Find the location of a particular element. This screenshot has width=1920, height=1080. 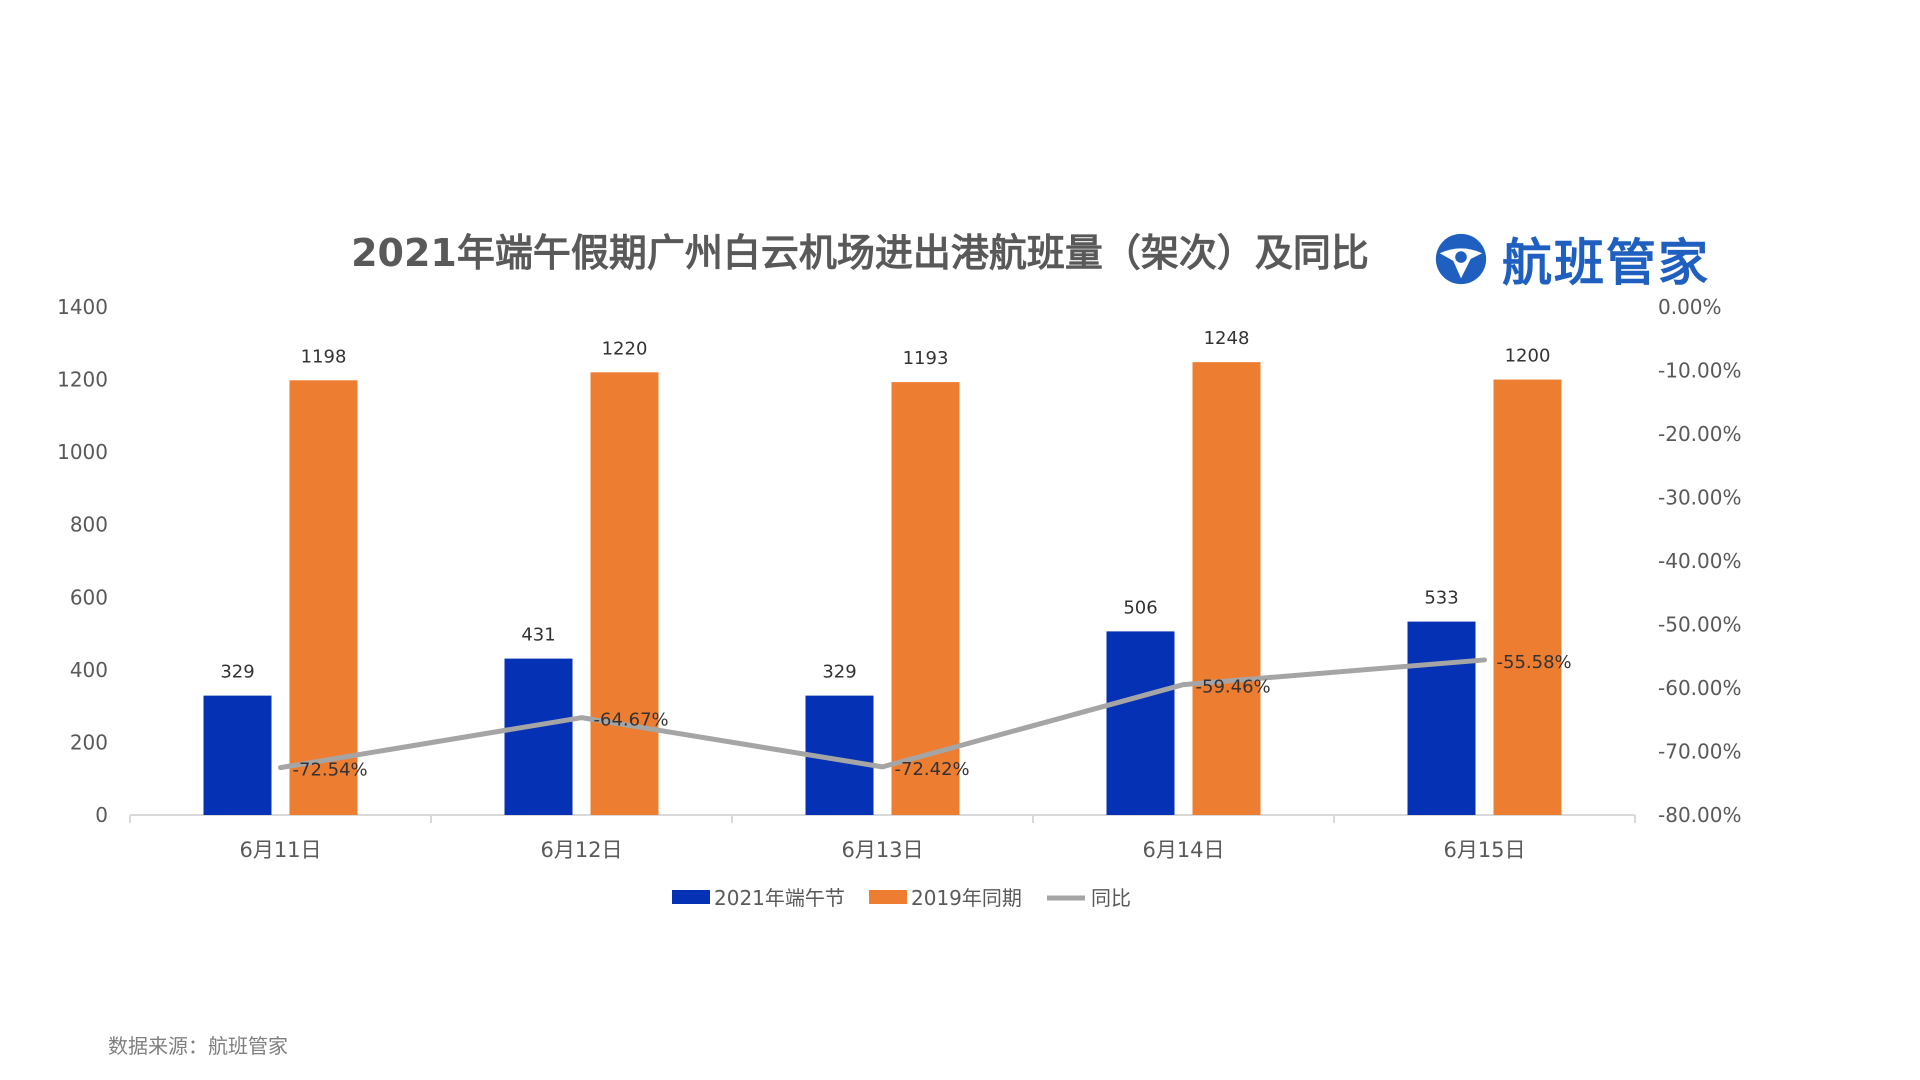

yoy-label: -59.46% is located at coordinates (1233, 687).